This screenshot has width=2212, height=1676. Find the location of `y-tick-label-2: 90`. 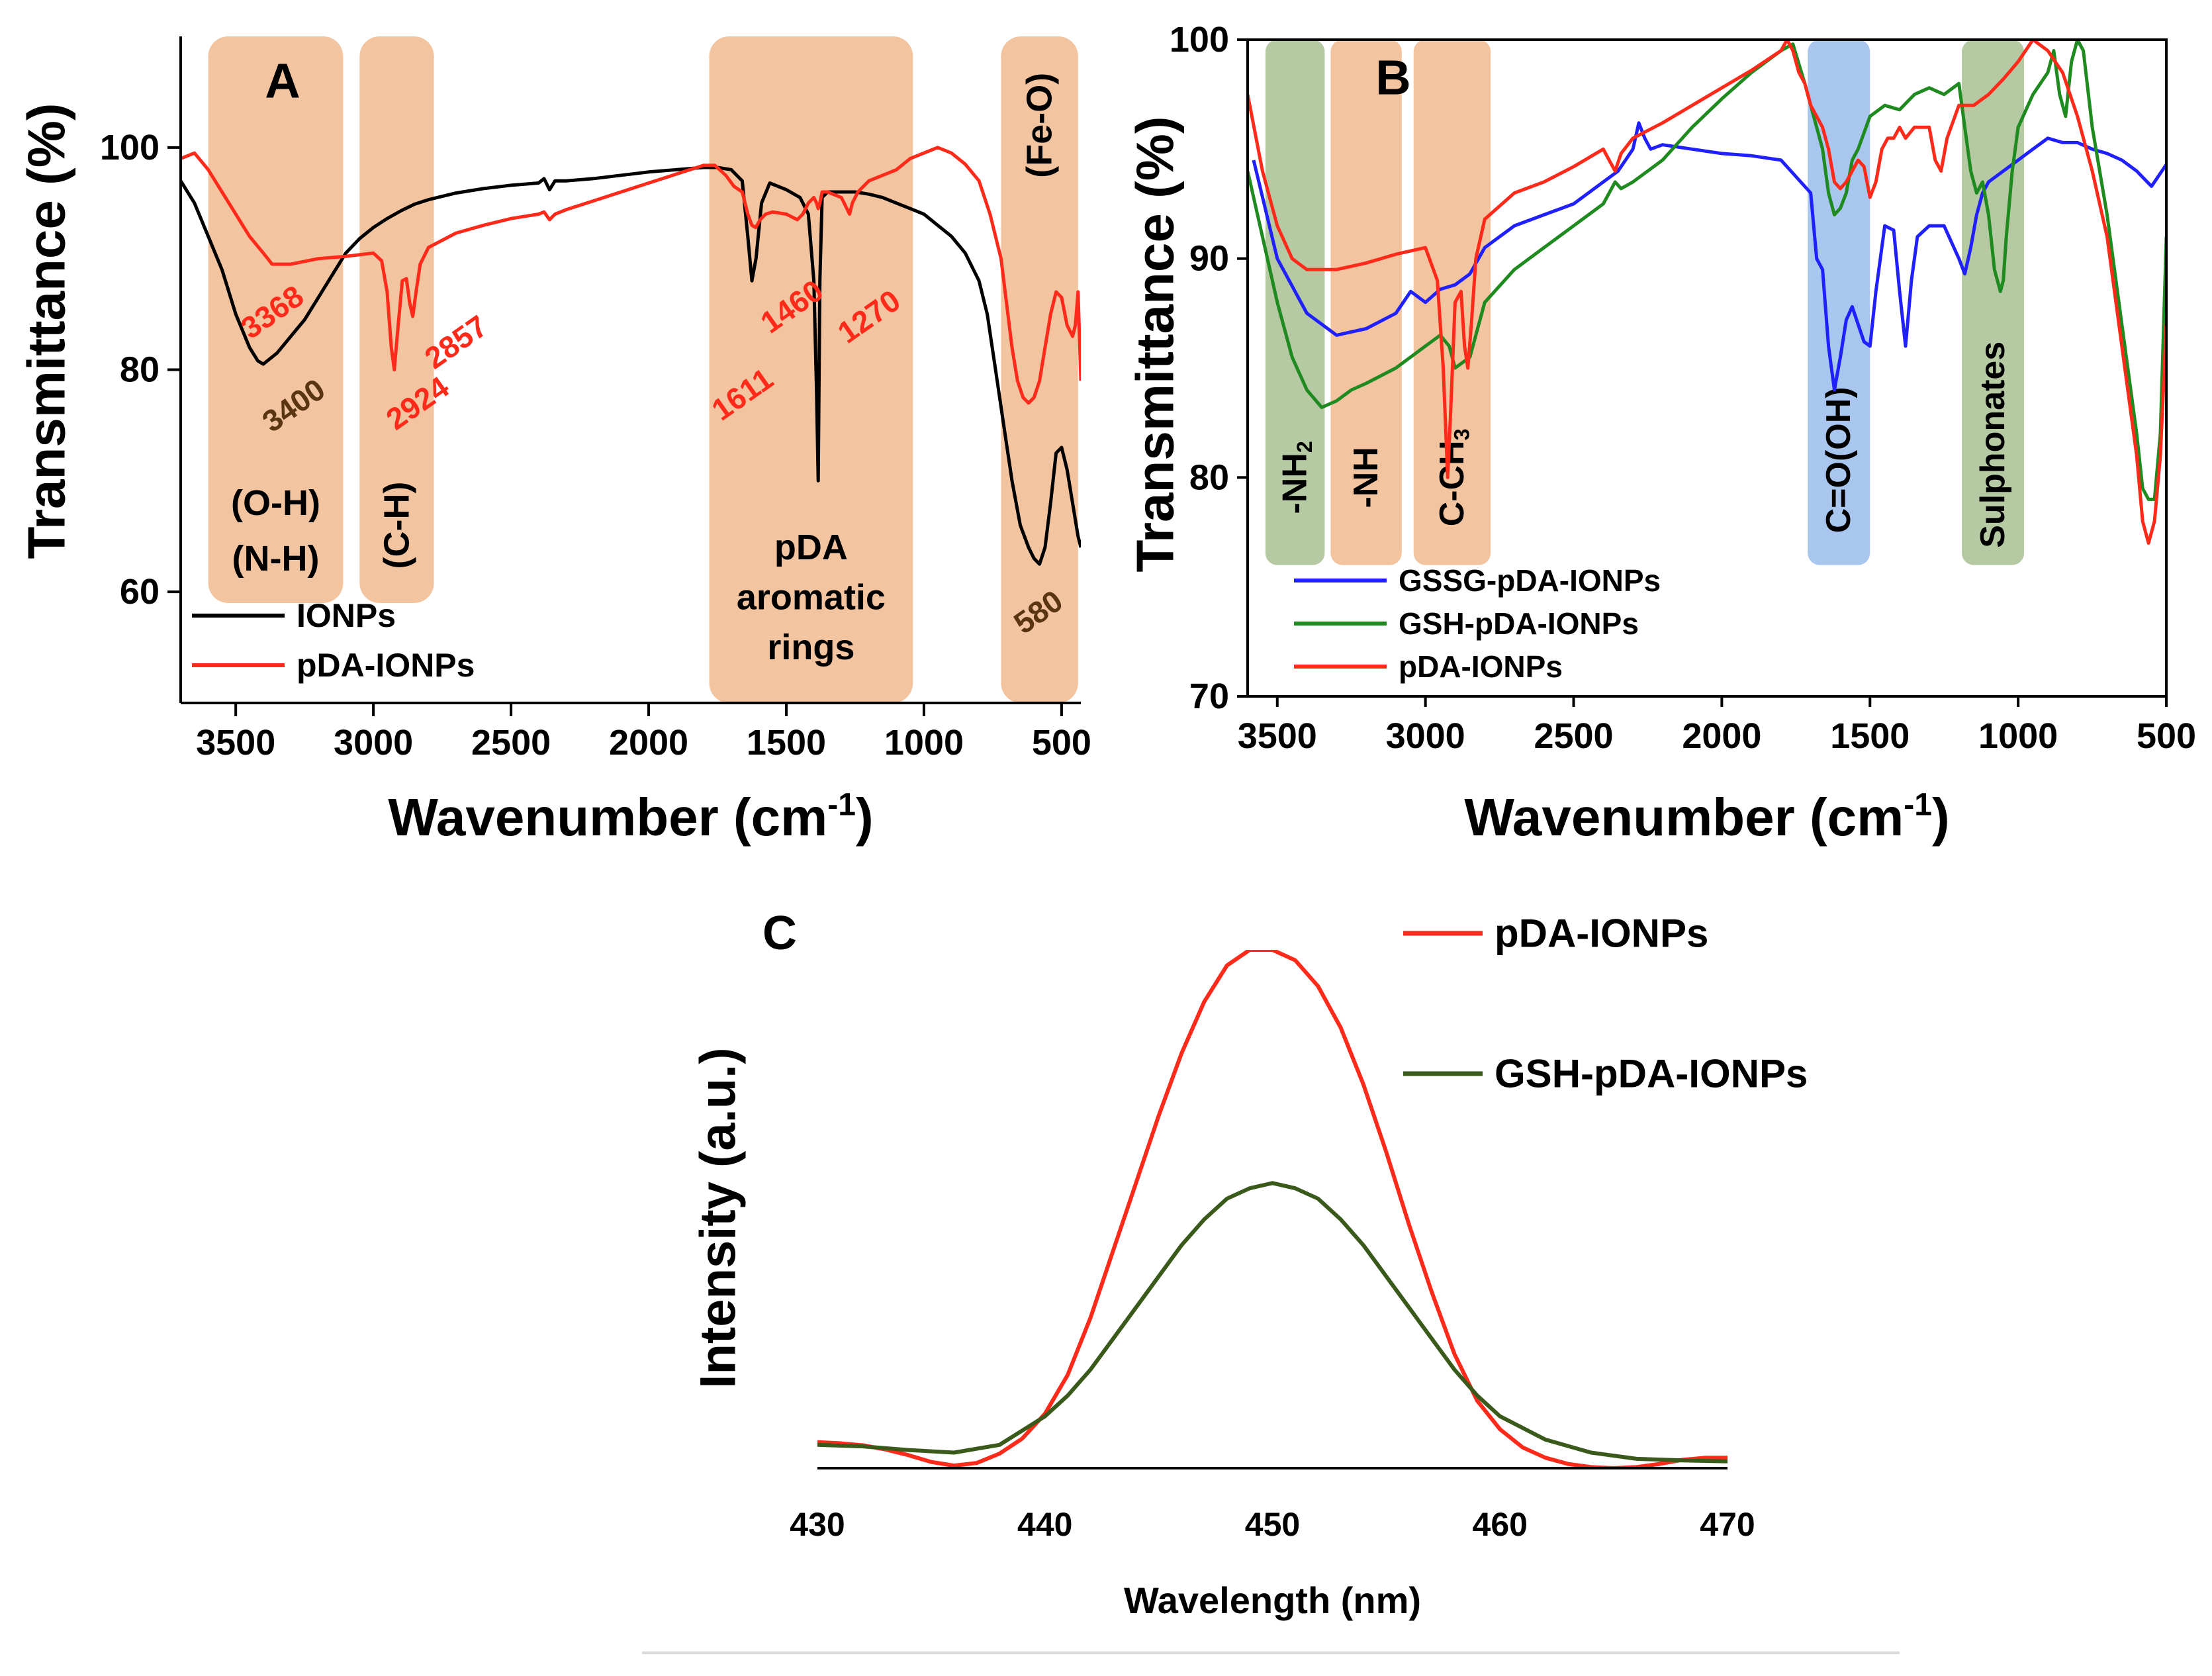

y-tick-label-2: 90 is located at coordinates (1209, 259).